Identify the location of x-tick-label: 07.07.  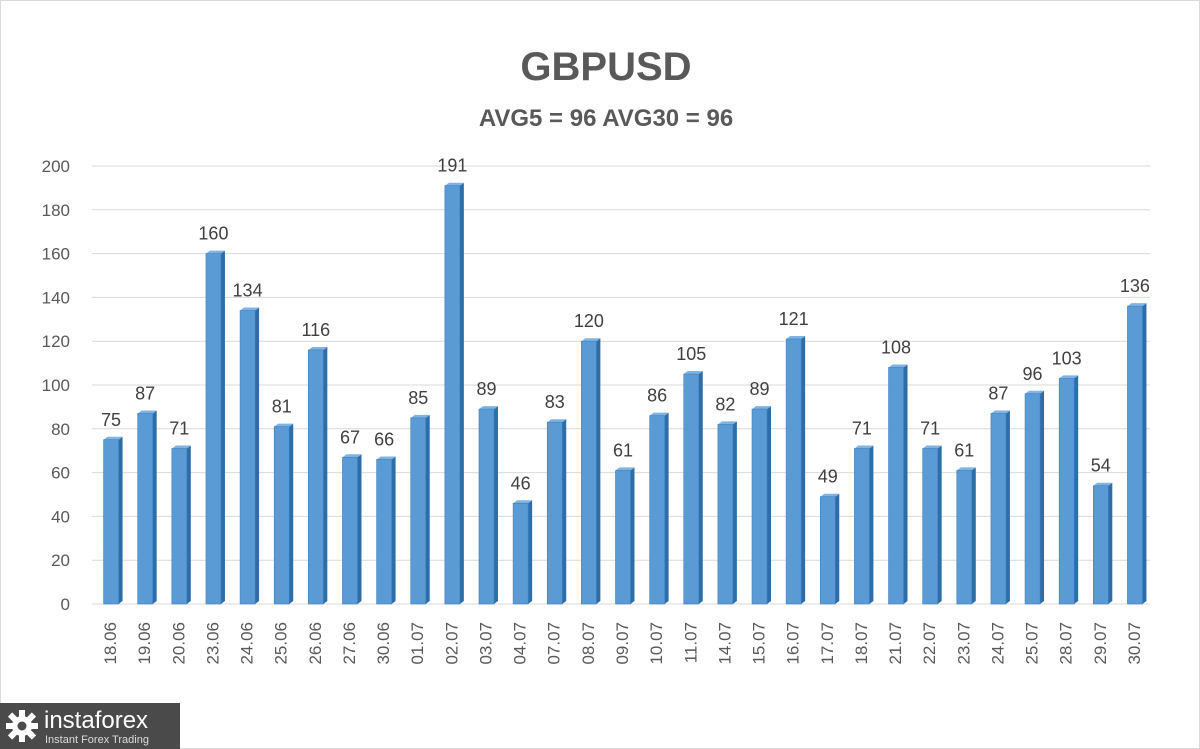
(554, 643).